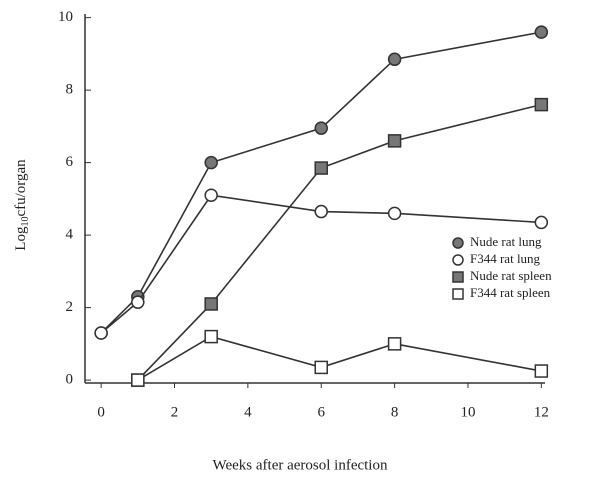 The height and width of the screenshot is (479, 592). What do you see at coordinates (70, 307) in the screenshot?
I see `y-tick-label: 2` at bounding box center [70, 307].